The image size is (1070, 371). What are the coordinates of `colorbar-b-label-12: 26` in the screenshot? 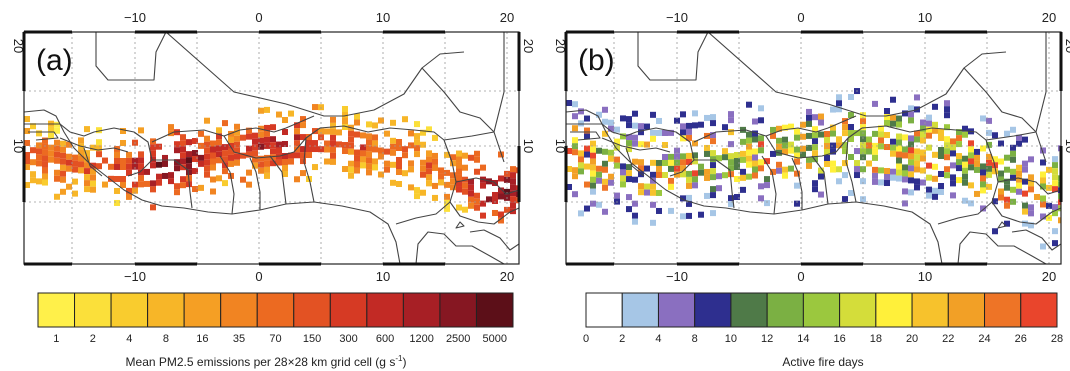 It's located at (1021, 339).